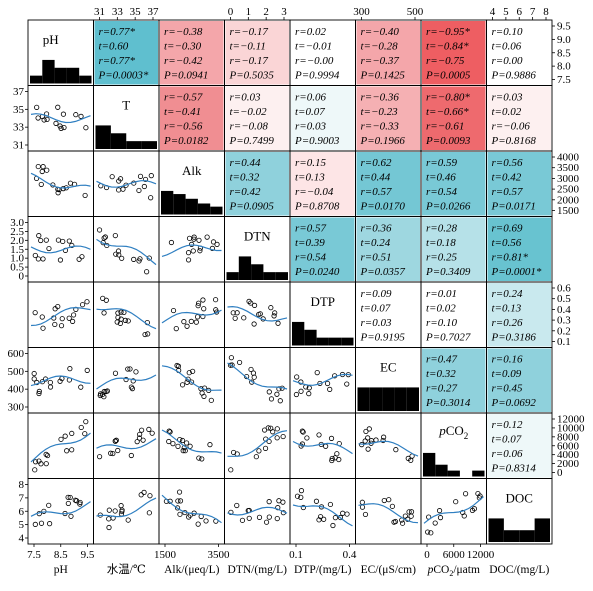  What do you see at coordinates (99, 12) in the screenshot?
I see `top-tick-label: 31` at bounding box center [99, 12].